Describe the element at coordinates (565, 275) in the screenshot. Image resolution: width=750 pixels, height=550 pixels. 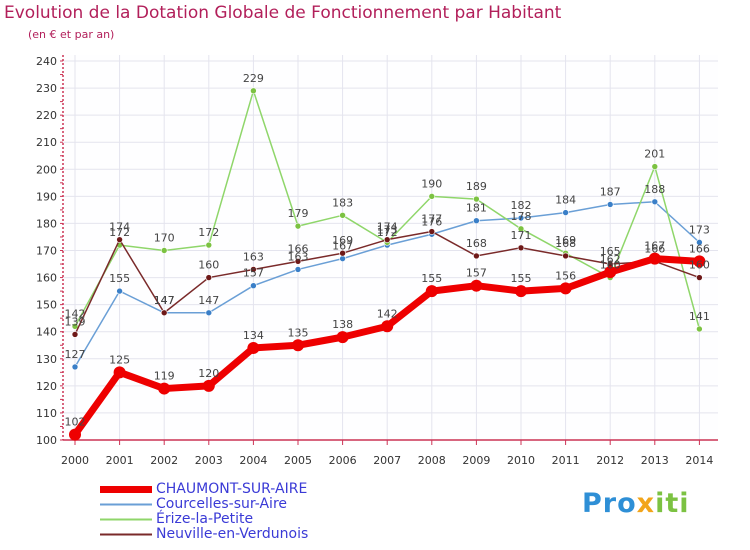
I see `data-label: 156` at that location.